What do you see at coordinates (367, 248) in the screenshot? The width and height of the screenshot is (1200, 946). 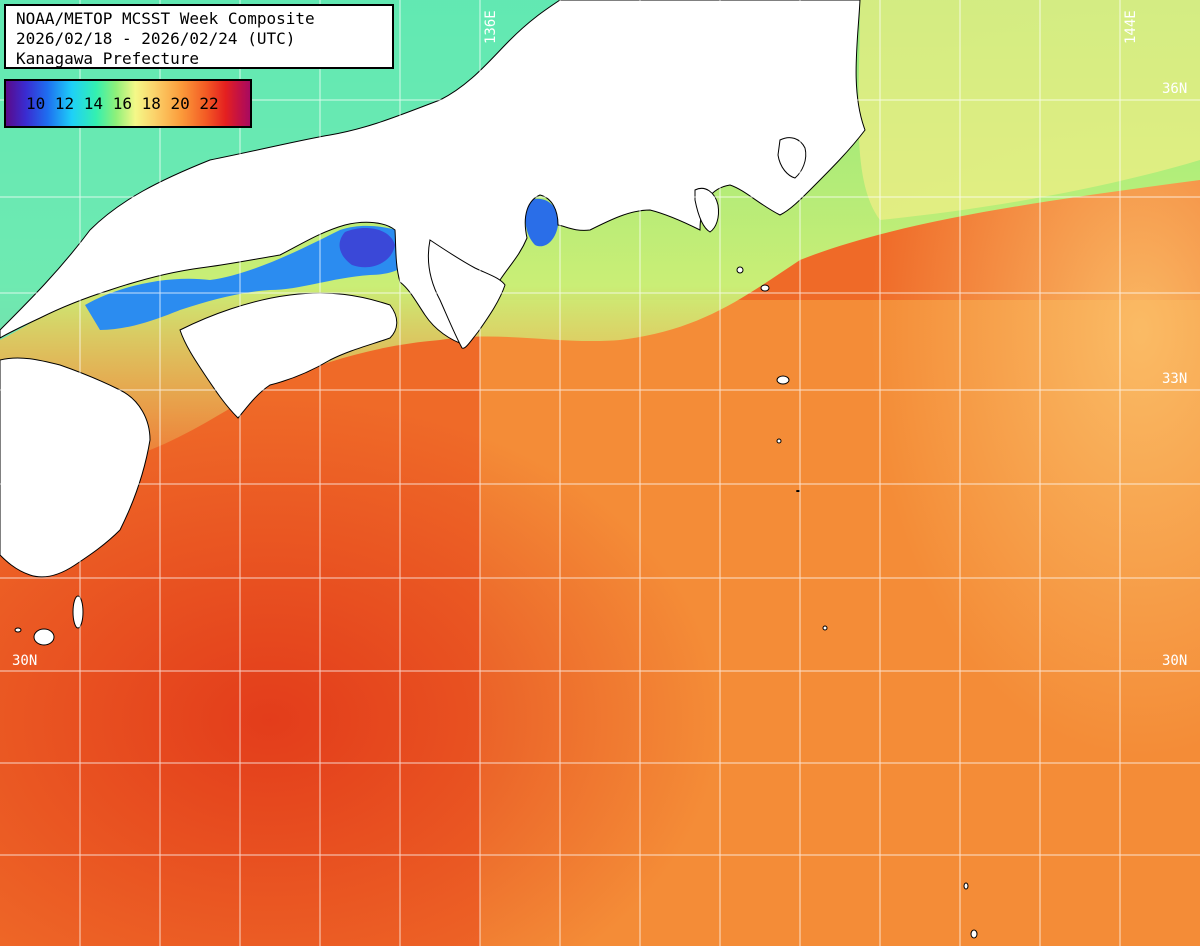 I see `osaka-bay-cold` at bounding box center [367, 248].